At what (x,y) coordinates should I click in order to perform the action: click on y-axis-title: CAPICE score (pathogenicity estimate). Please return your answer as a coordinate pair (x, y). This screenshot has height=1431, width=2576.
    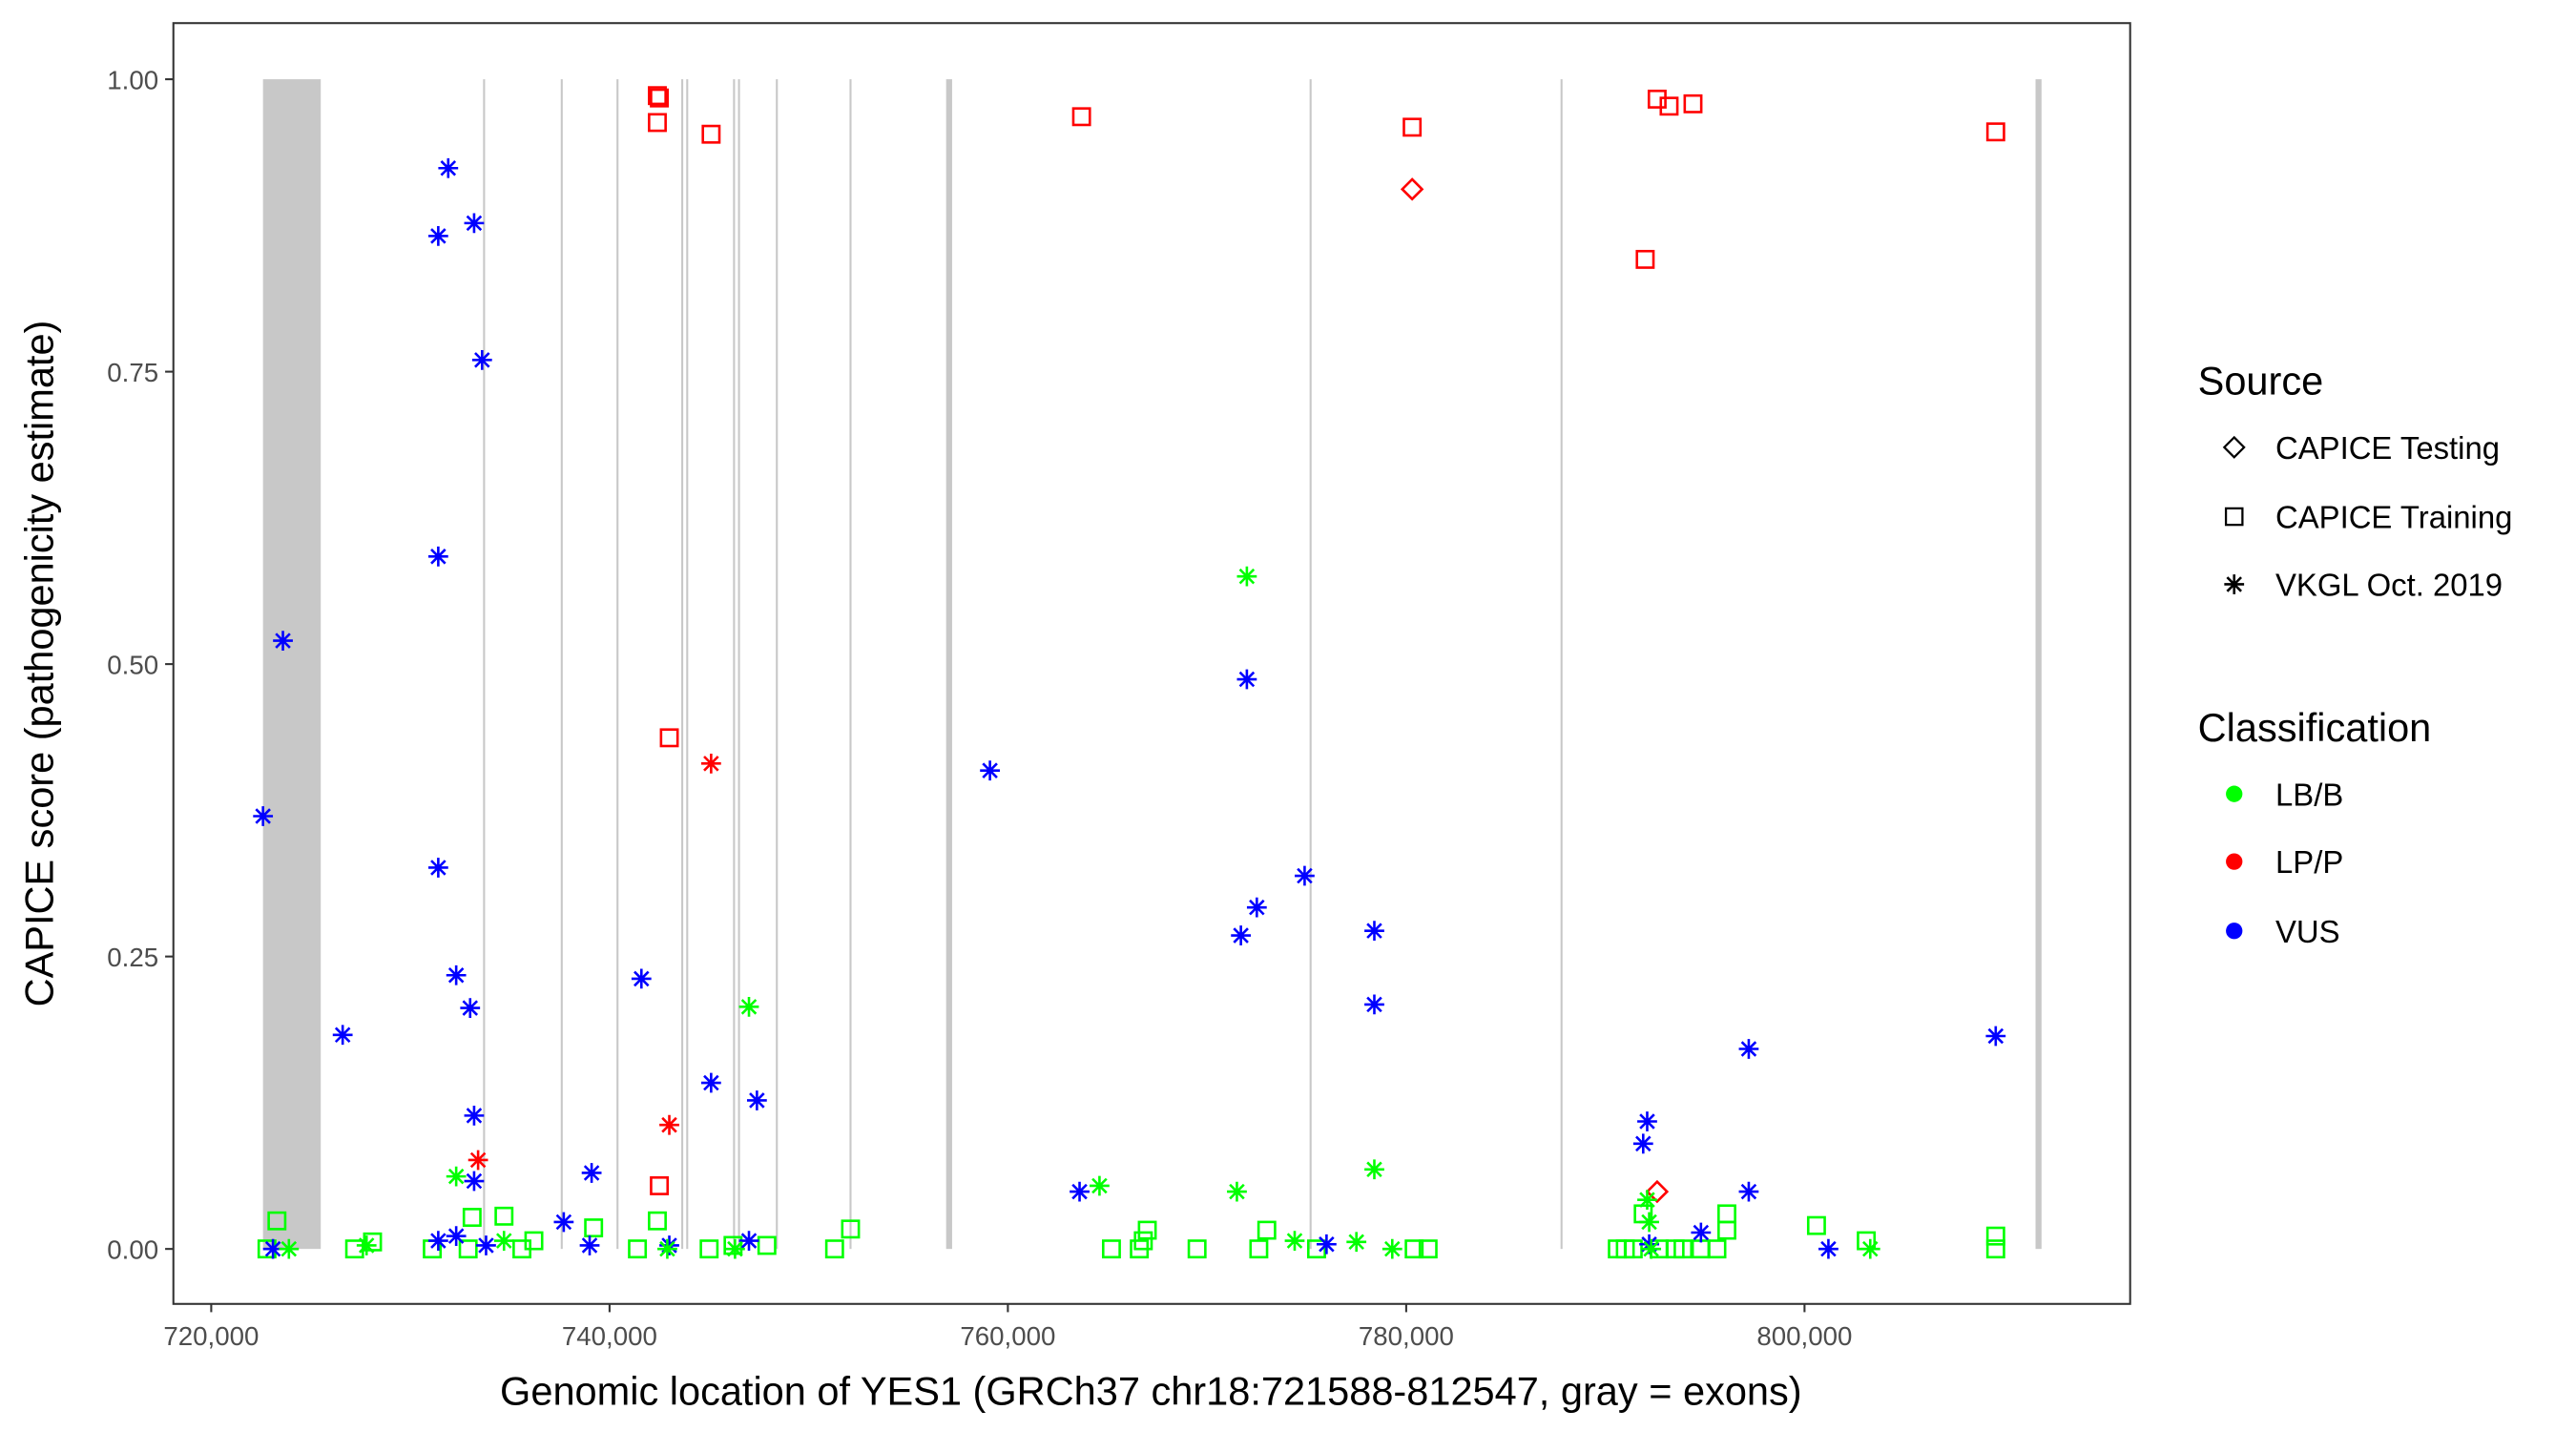
    Looking at the image, I should click on (38, 664).